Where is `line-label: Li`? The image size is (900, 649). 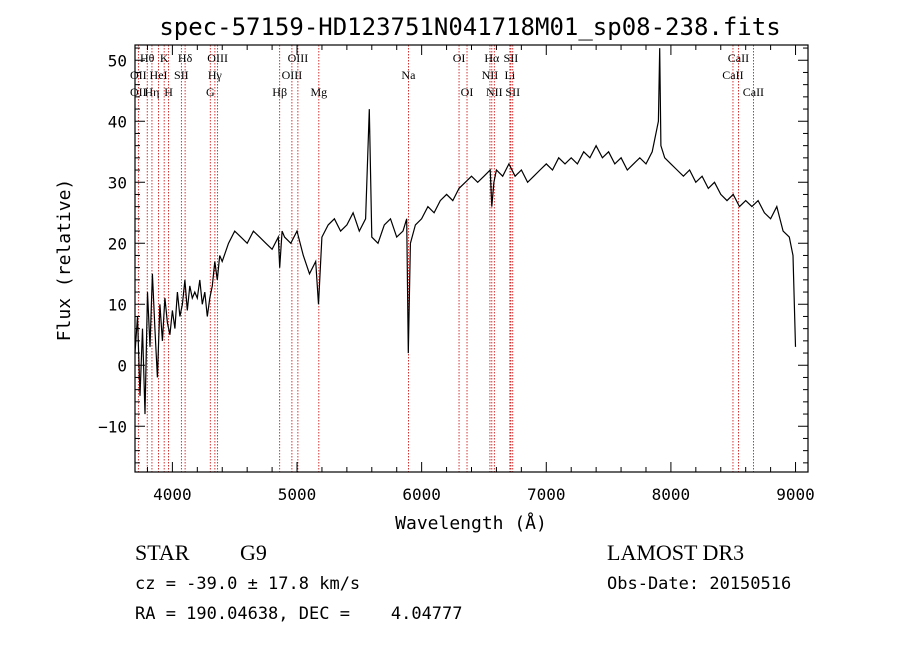
line-label: Li is located at coordinates (510, 75).